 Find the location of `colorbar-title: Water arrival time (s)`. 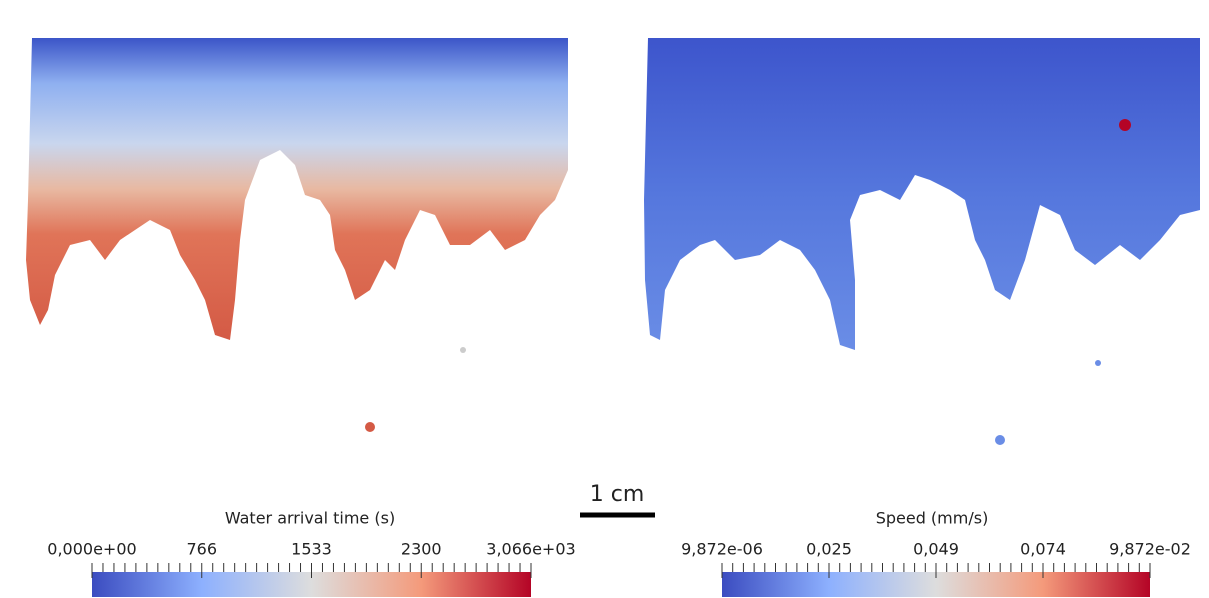

colorbar-title: Water arrival time (s) is located at coordinates (310, 518).